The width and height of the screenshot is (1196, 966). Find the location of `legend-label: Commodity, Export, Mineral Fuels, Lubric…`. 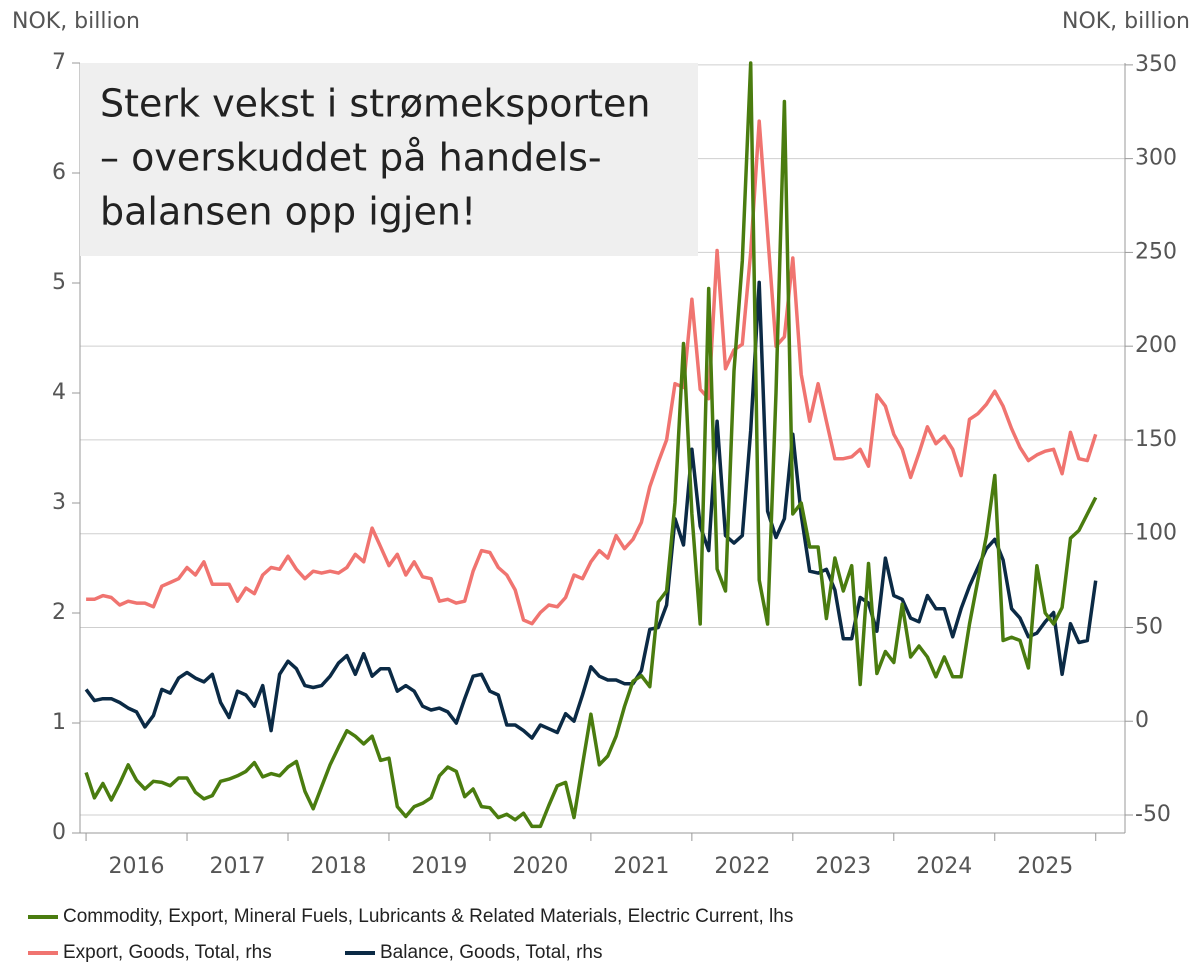

legend-label: Commodity, Export, Mineral Fuels, Lubric… is located at coordinates (428, 916).